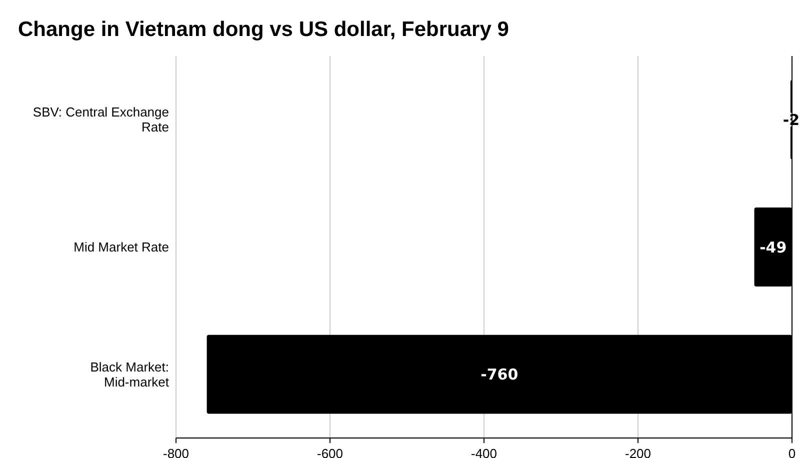 The image size is (800, 458). I want to click on x-tick-label: -600, so click(330, 452).